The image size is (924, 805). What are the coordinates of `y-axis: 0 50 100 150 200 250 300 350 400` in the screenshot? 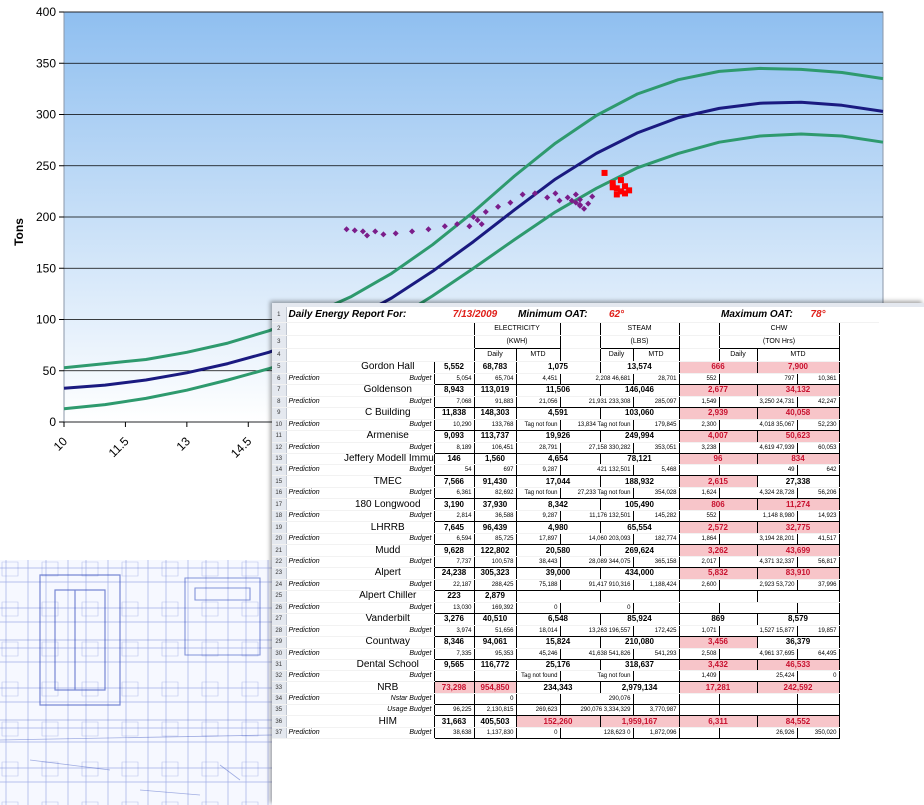 It's located at (50, 217).